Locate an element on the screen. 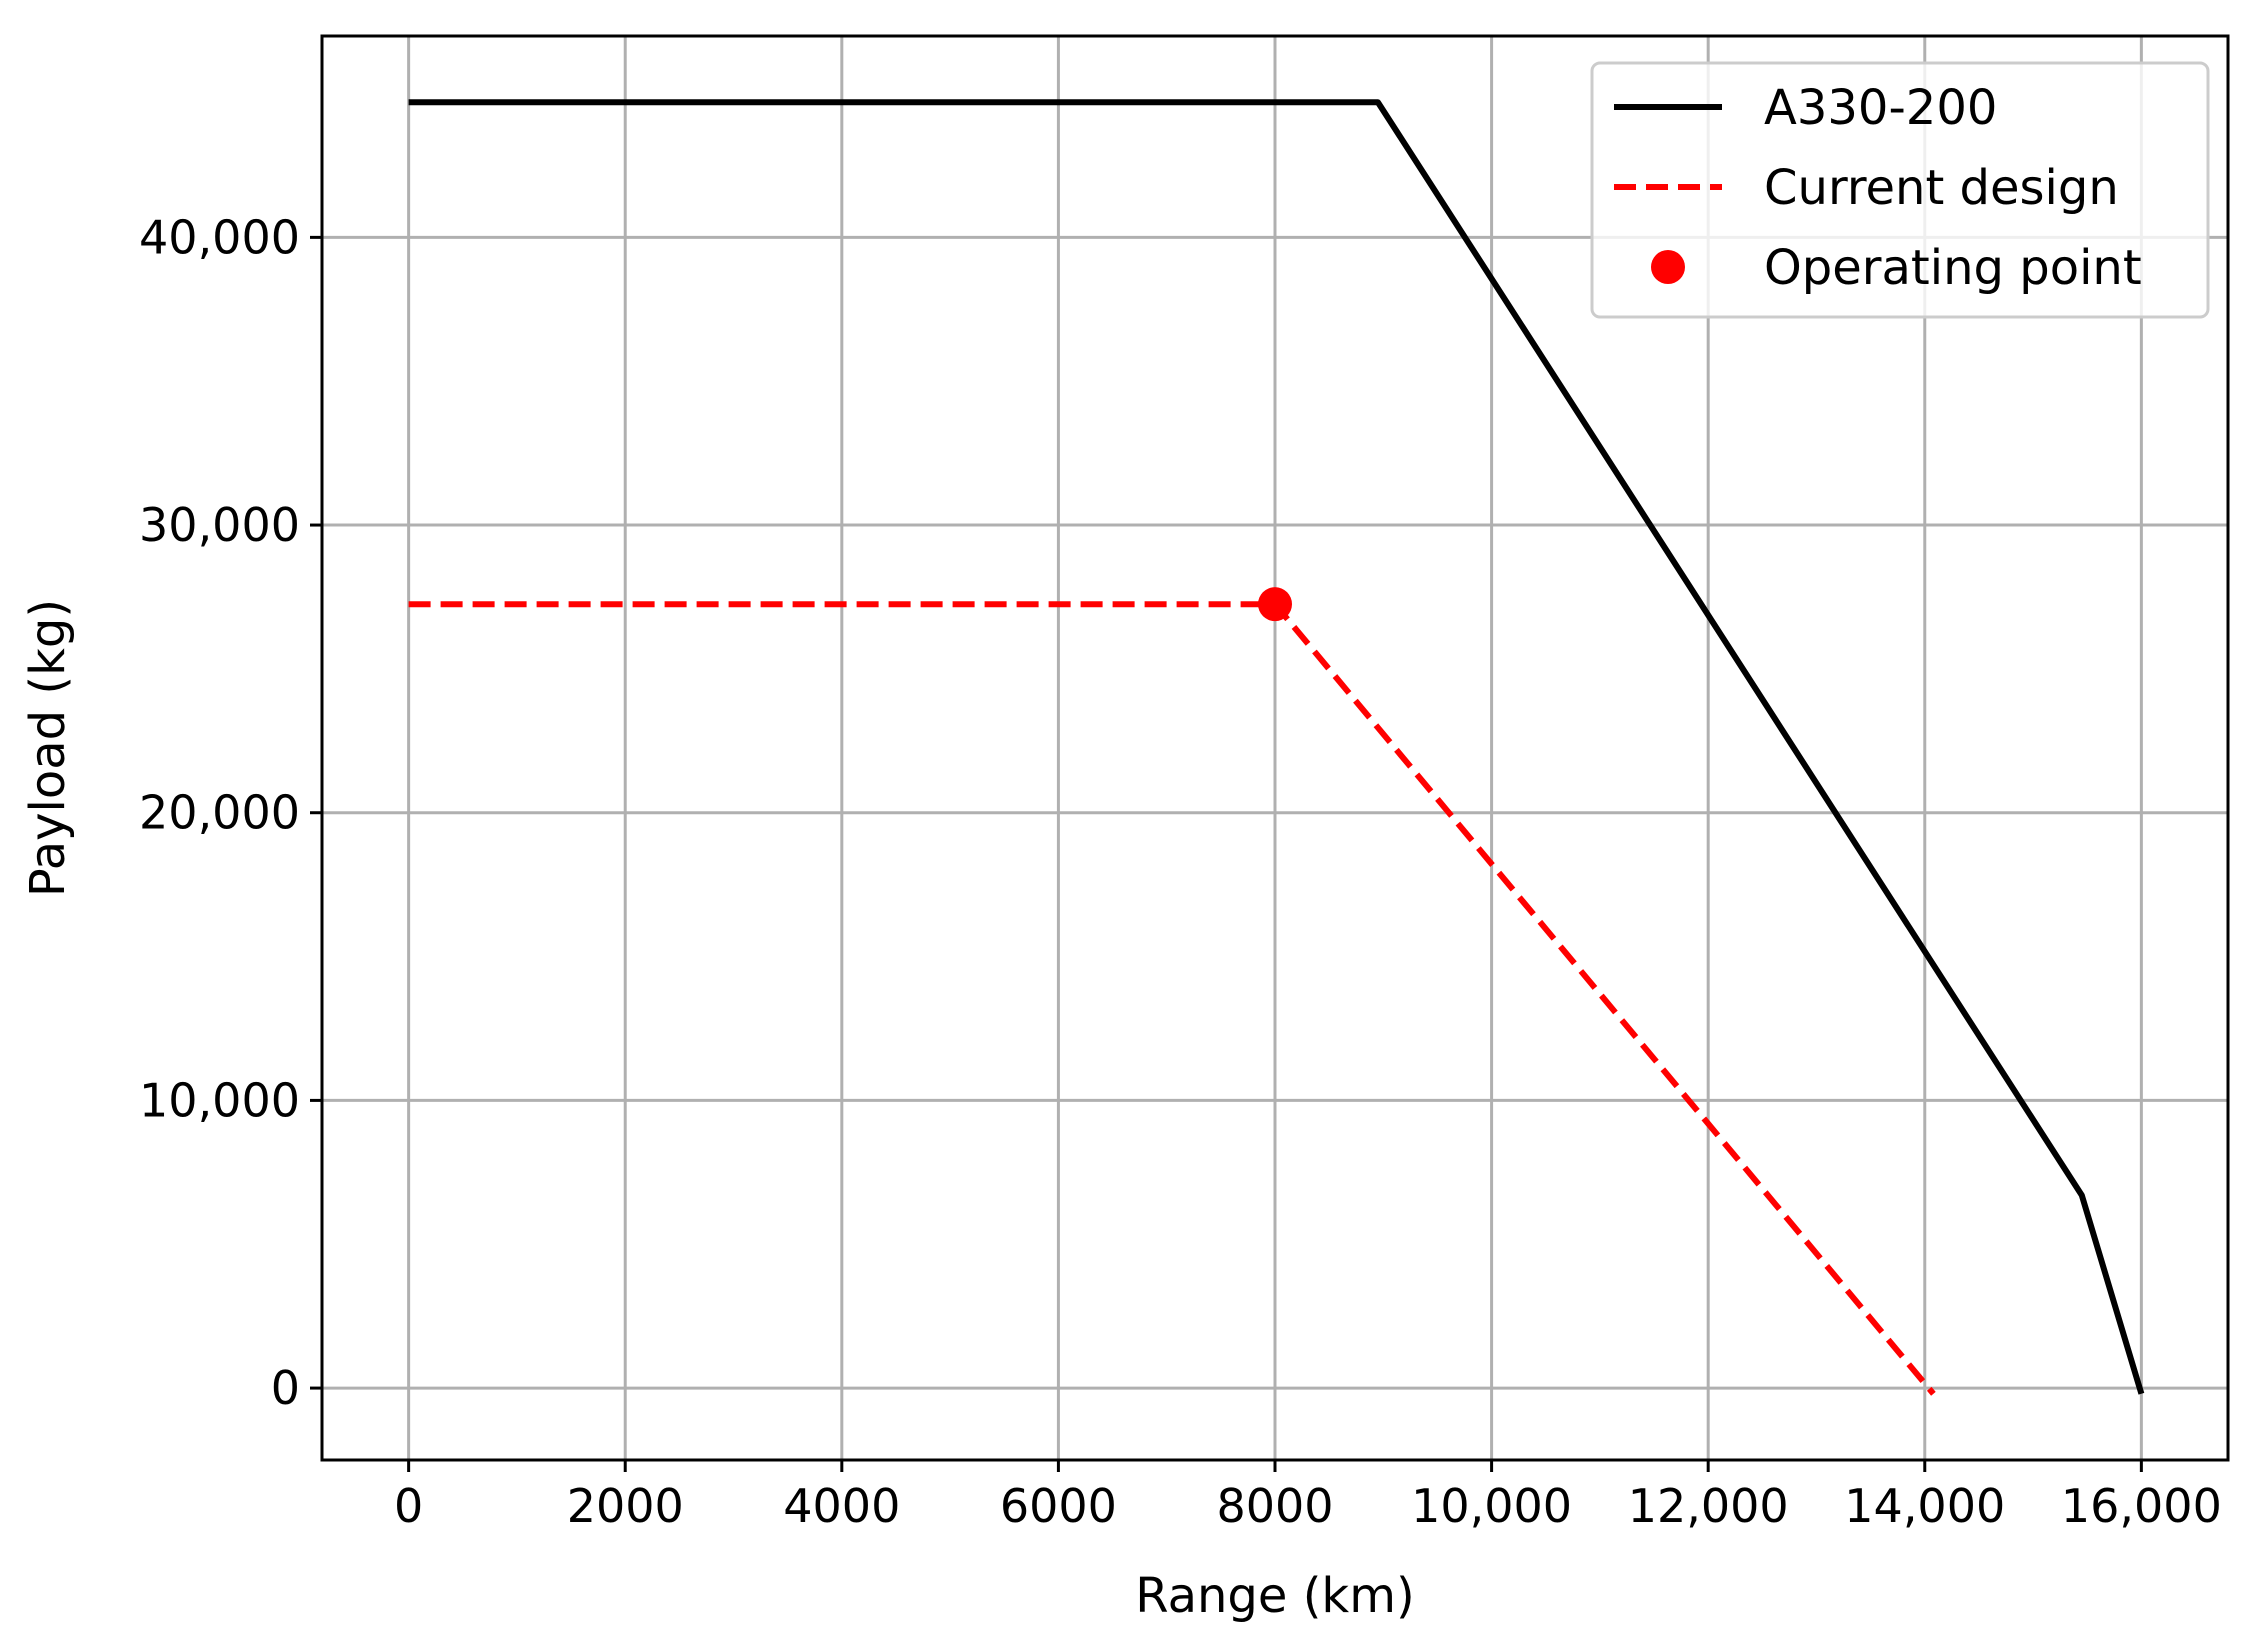 The height and width of the screenshot is (1642, 2259). x-tick-label: 10,000 is located at coordinates (1491, 1506).